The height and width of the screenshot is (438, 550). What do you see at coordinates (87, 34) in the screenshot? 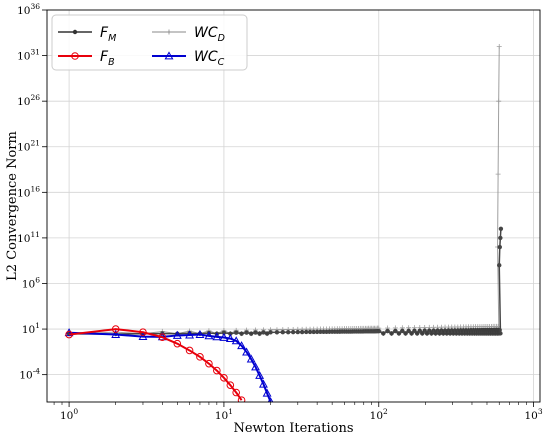
I see `legend-item-0: FM` at bounding box center [87, 34].